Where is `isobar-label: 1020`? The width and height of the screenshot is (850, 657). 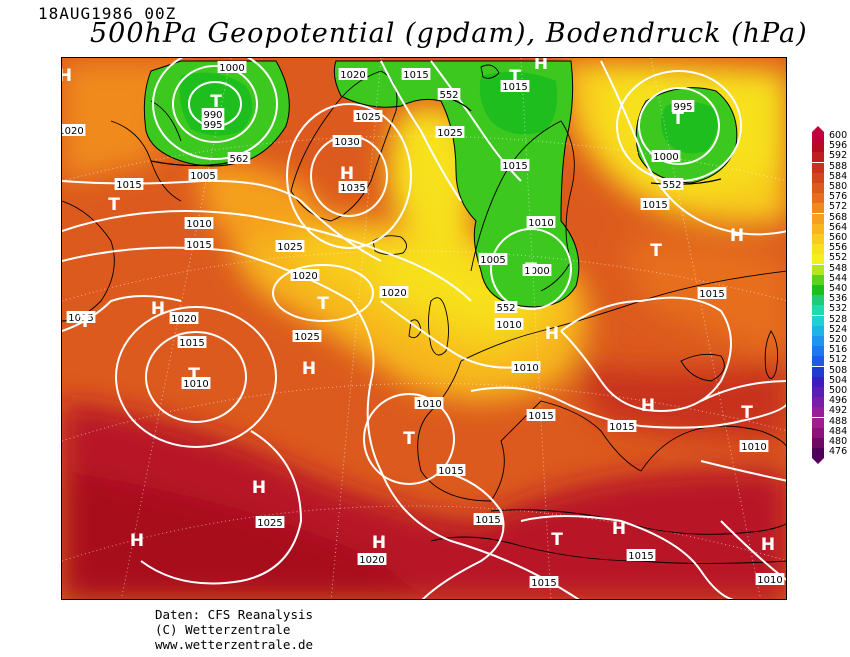
isobar-label: 1020 is located at coordinates (371, 560).